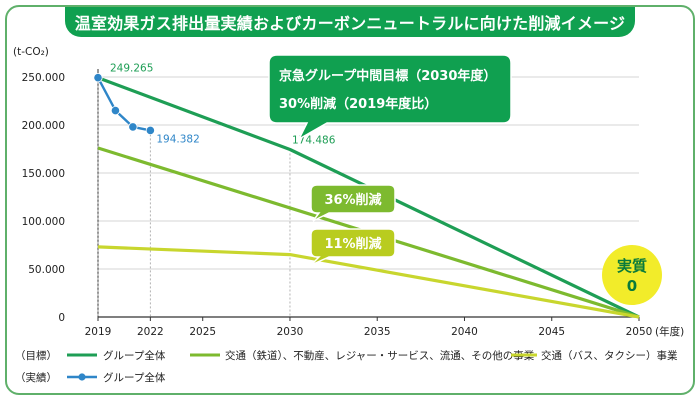 The width and height of the screenshot is (700, 405). What do you see at coordinates (43, 126) in the screenshot?
I see `y-tick-label: 200.000` at bounding box center [43, 126].